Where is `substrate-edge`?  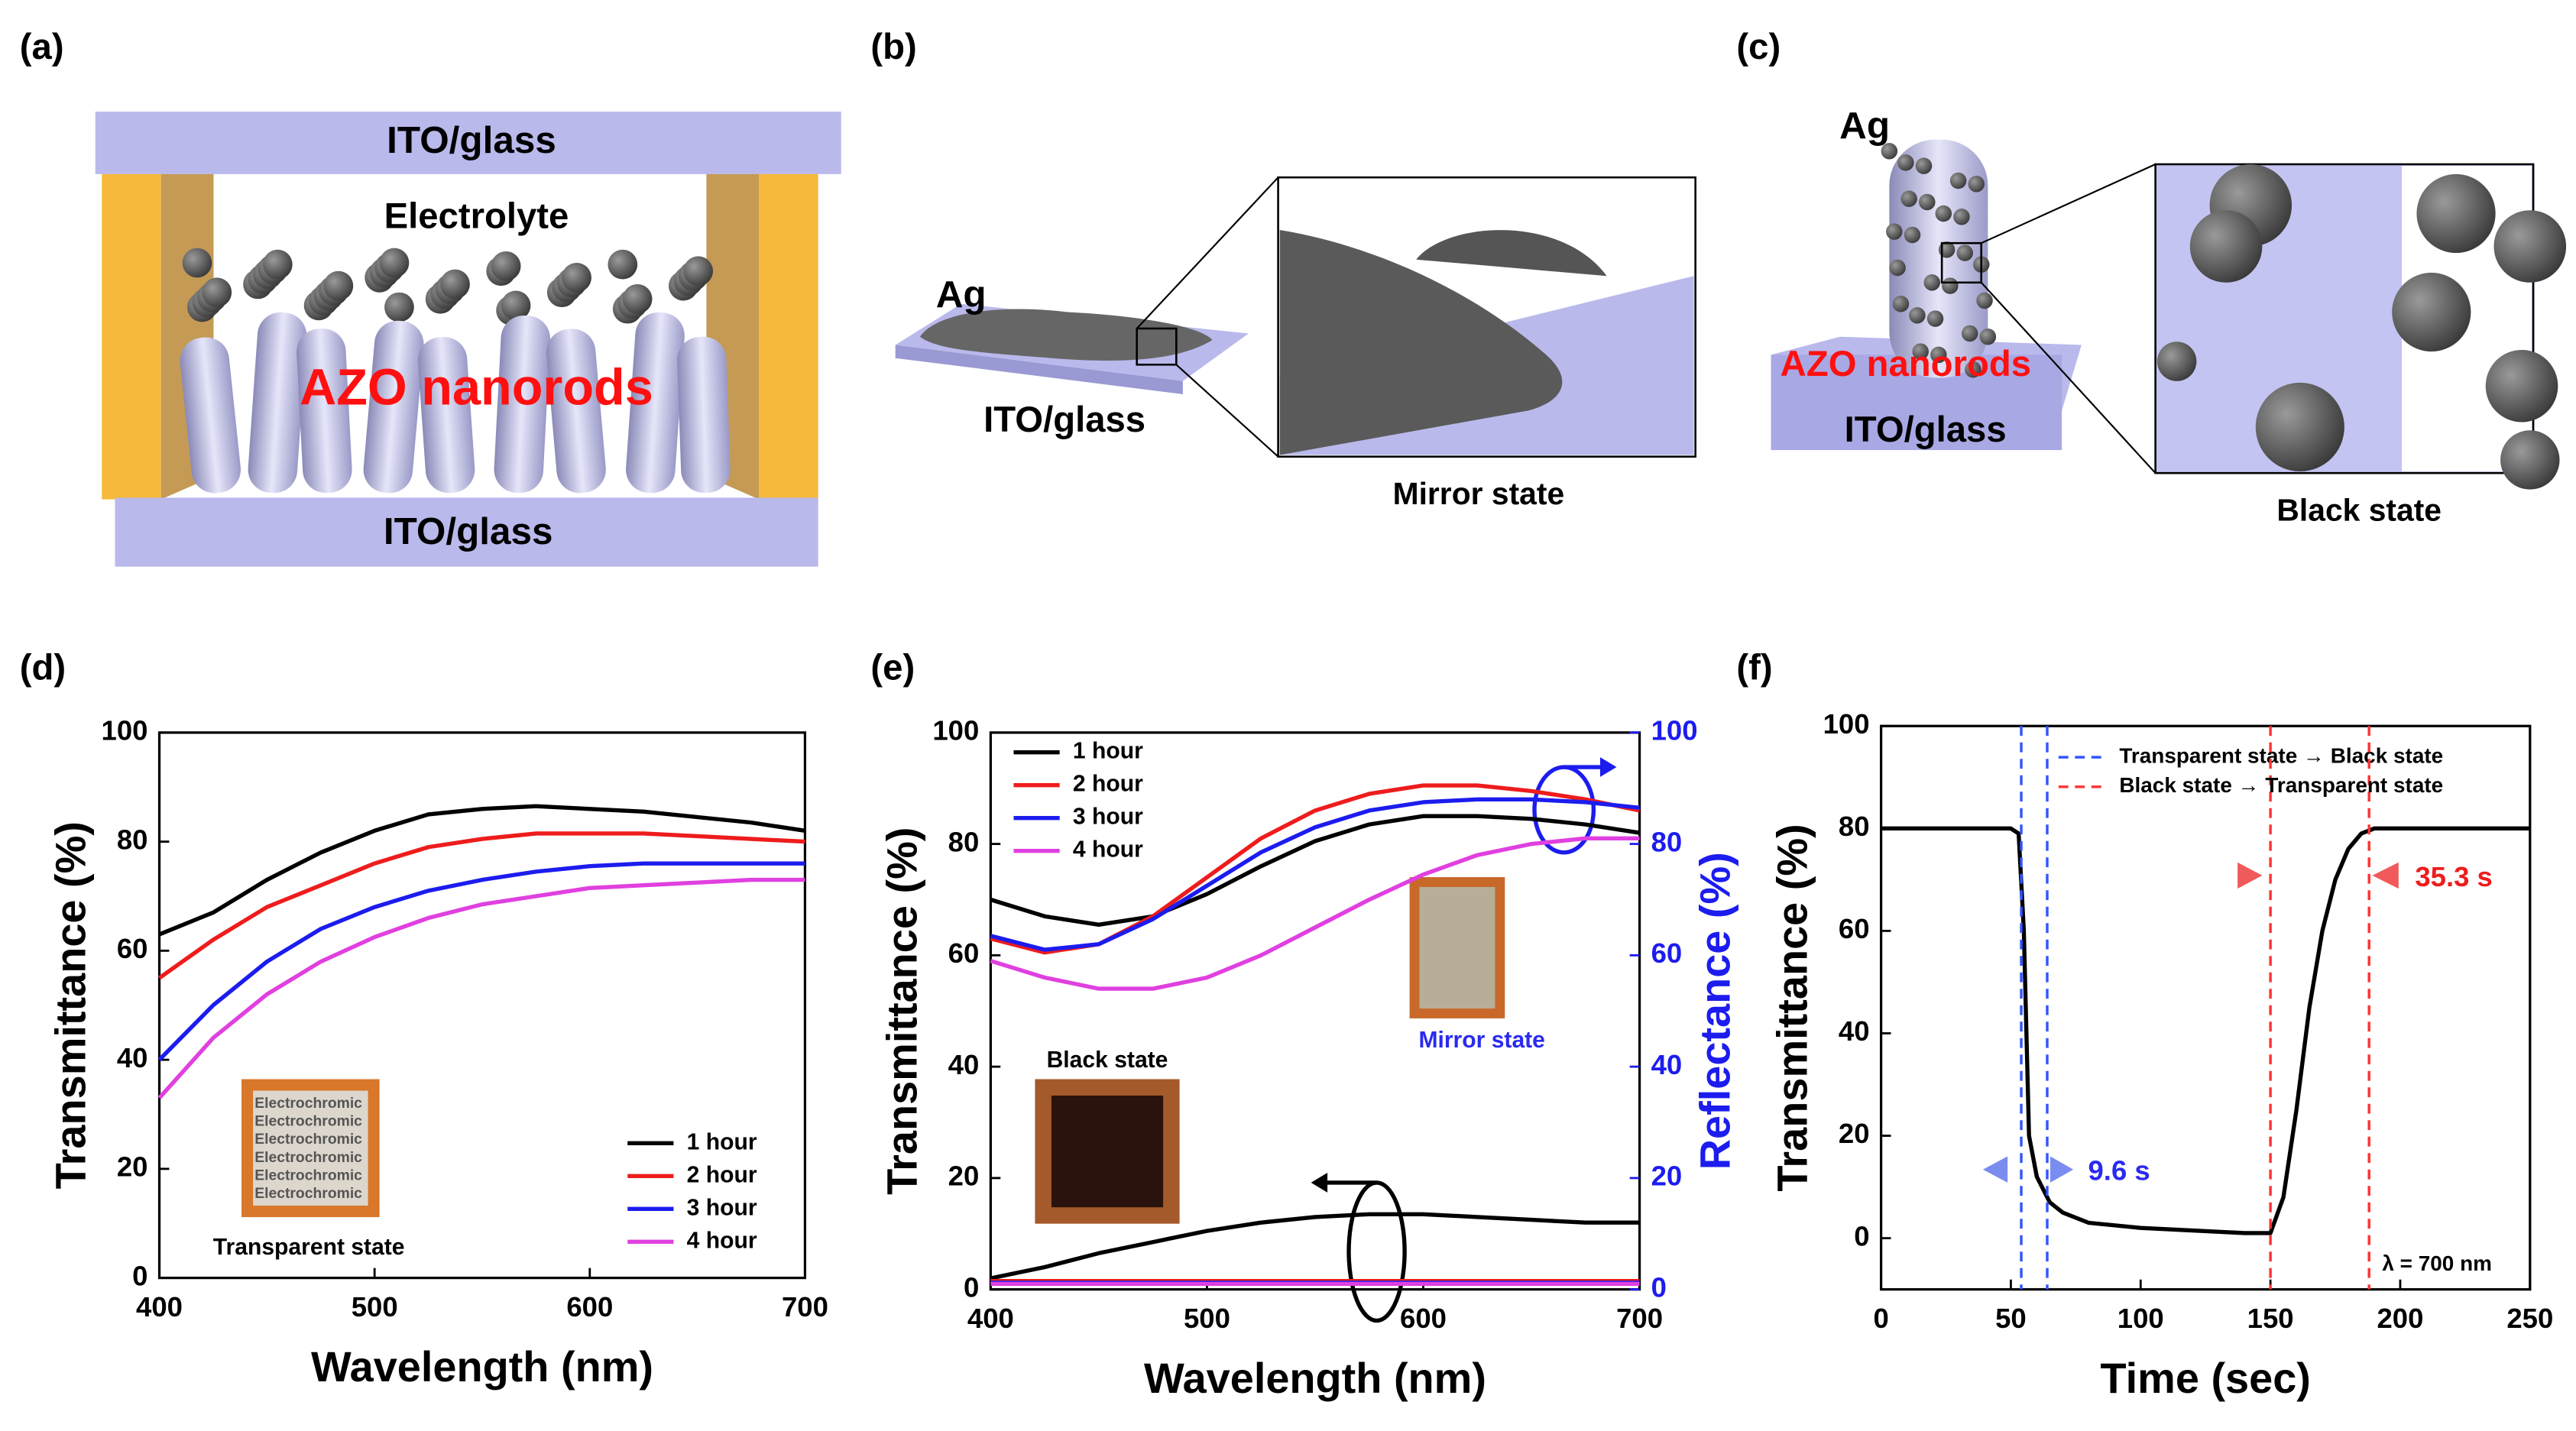 substrate-edge is located at coordinates (1039, 369).